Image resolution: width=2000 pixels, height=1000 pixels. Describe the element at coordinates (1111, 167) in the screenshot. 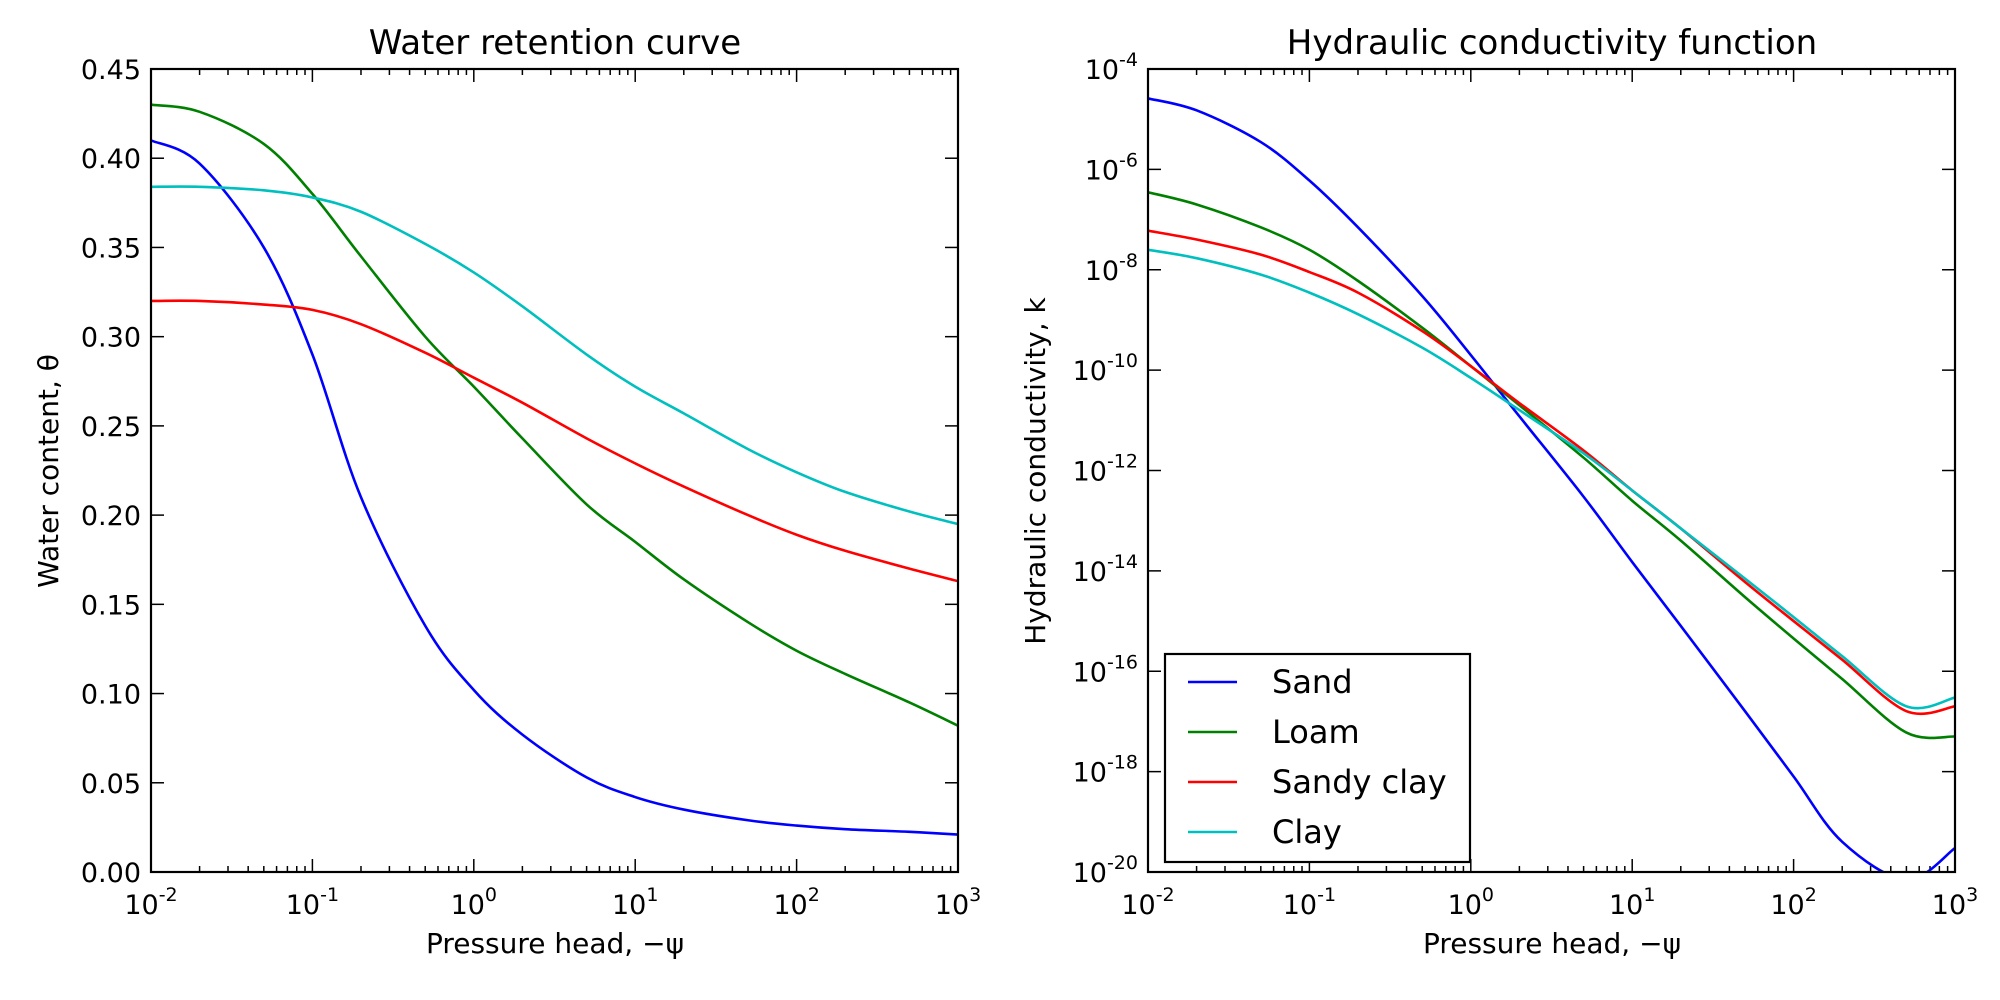

I see `y-tick-label: 10⁻⁶` at that location.